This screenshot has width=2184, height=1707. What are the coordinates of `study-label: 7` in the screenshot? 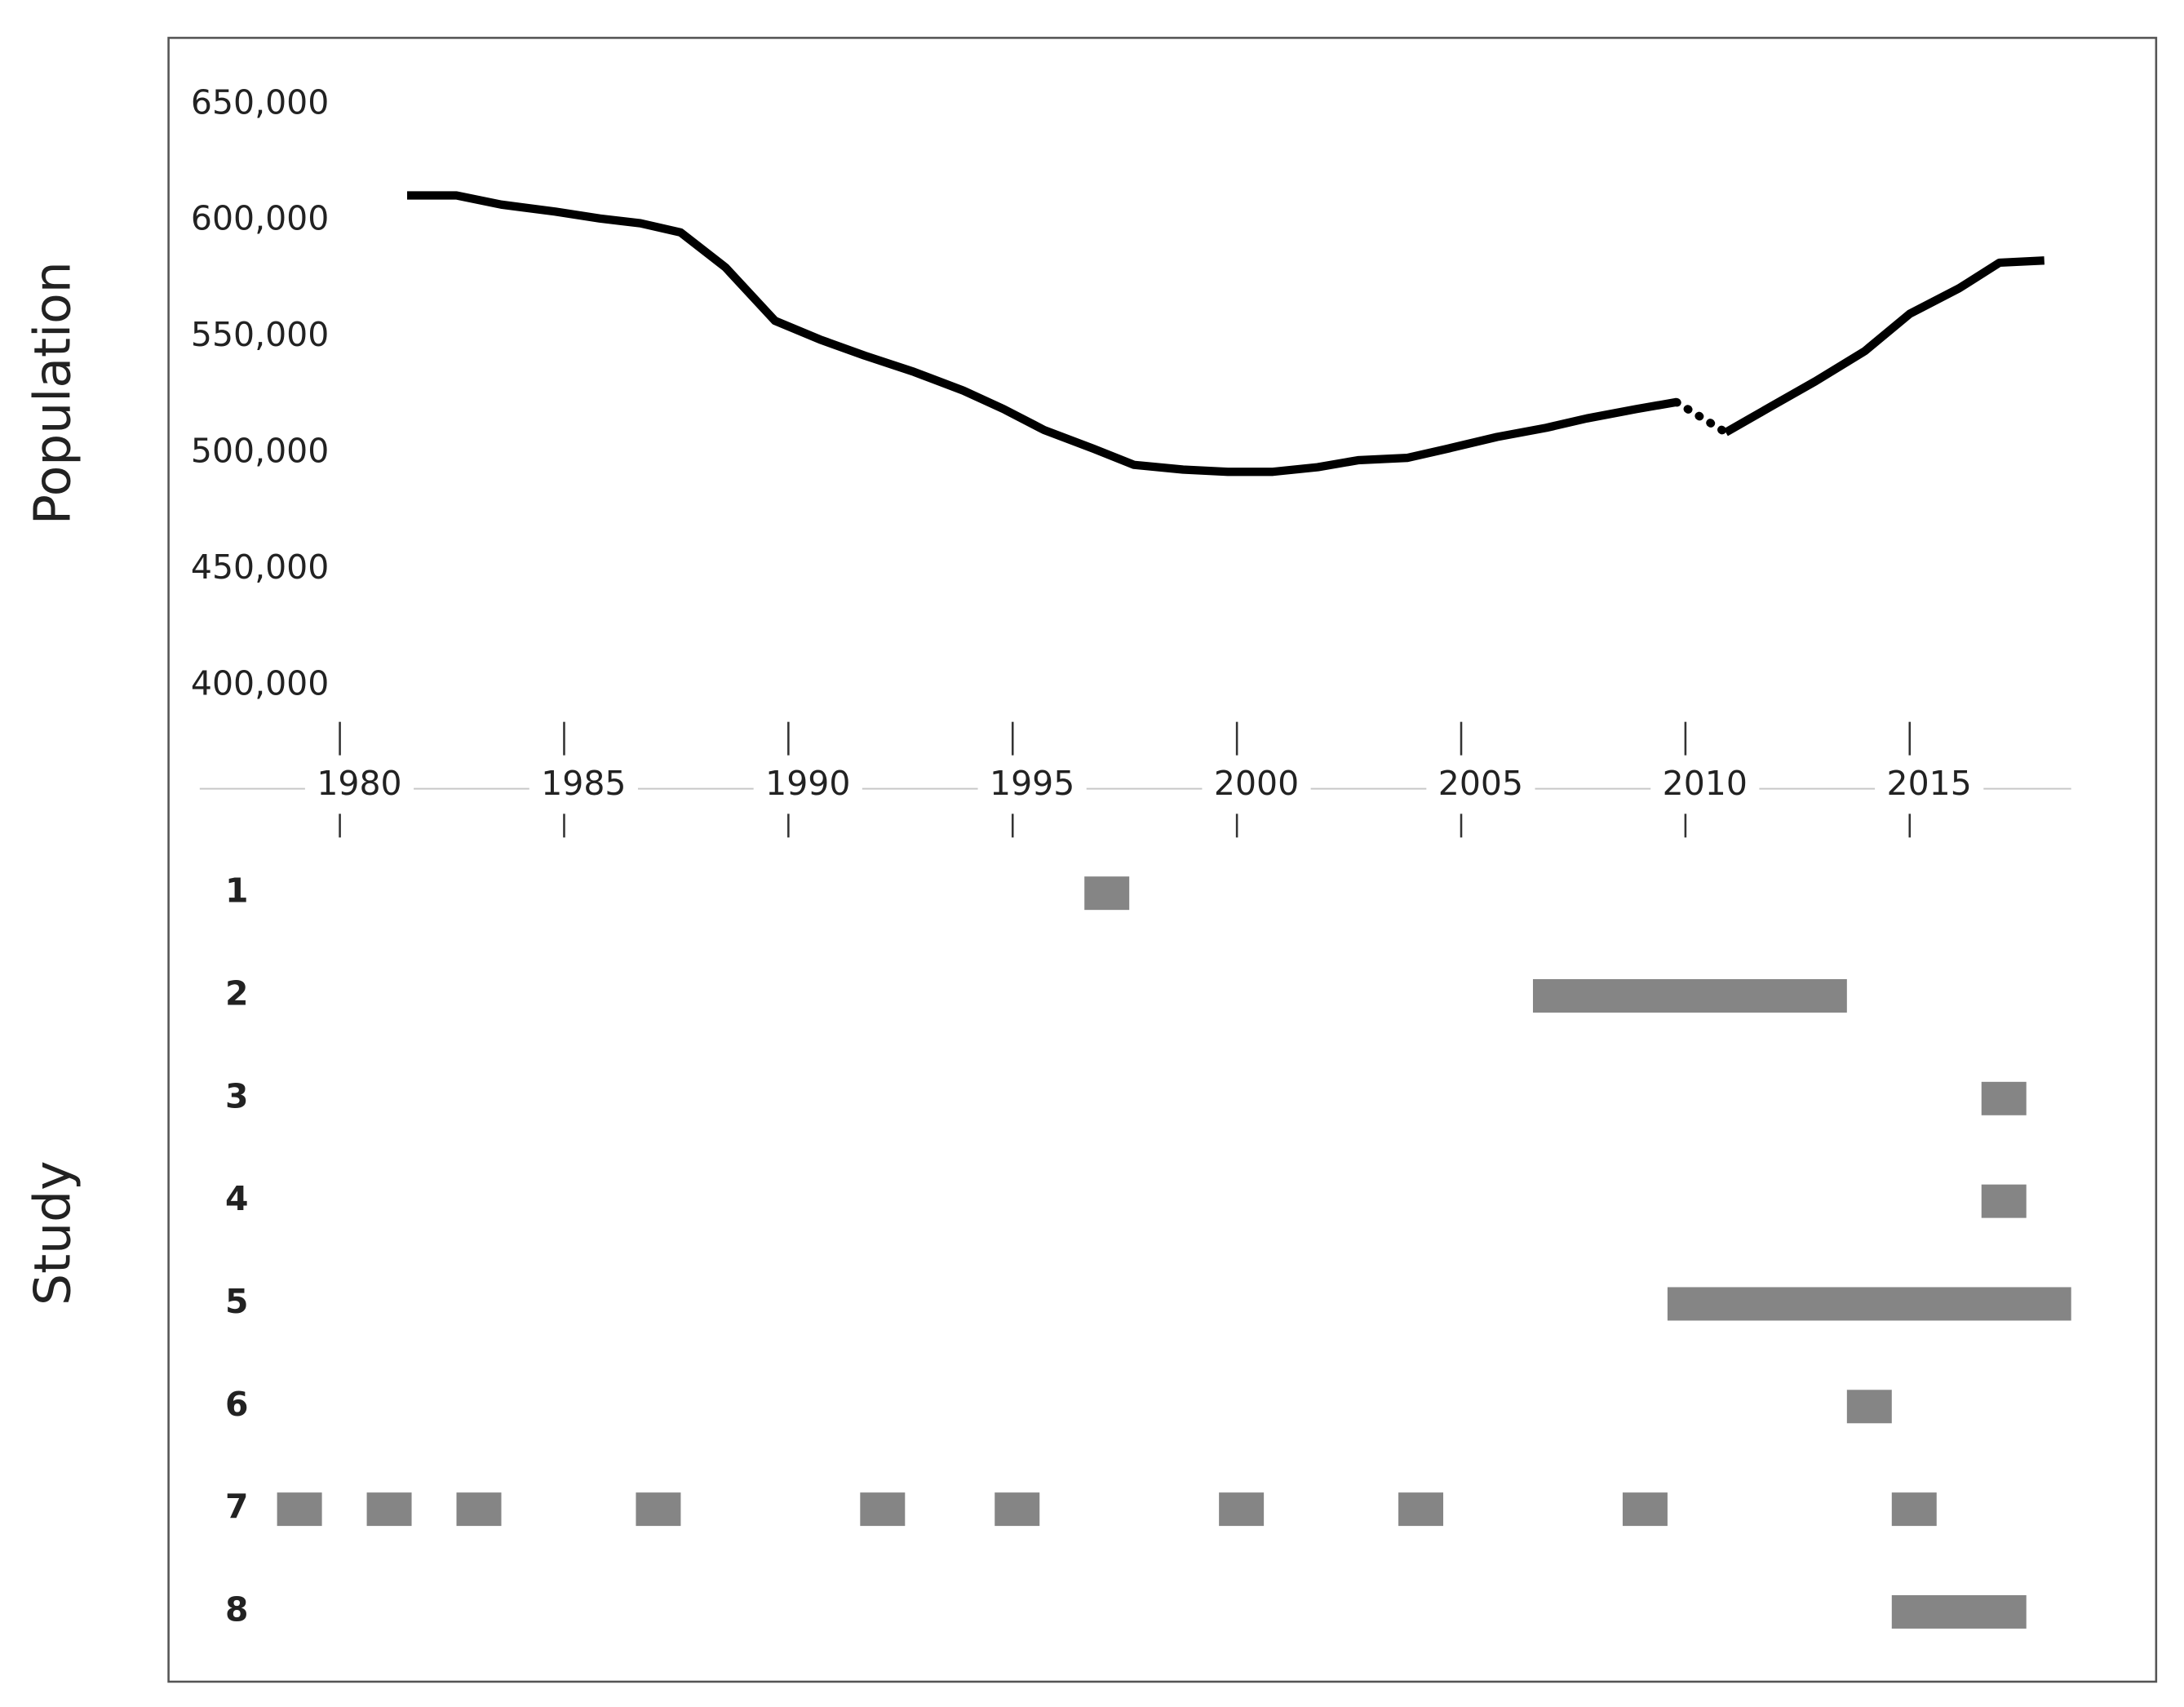 It's located at (237, 1507).